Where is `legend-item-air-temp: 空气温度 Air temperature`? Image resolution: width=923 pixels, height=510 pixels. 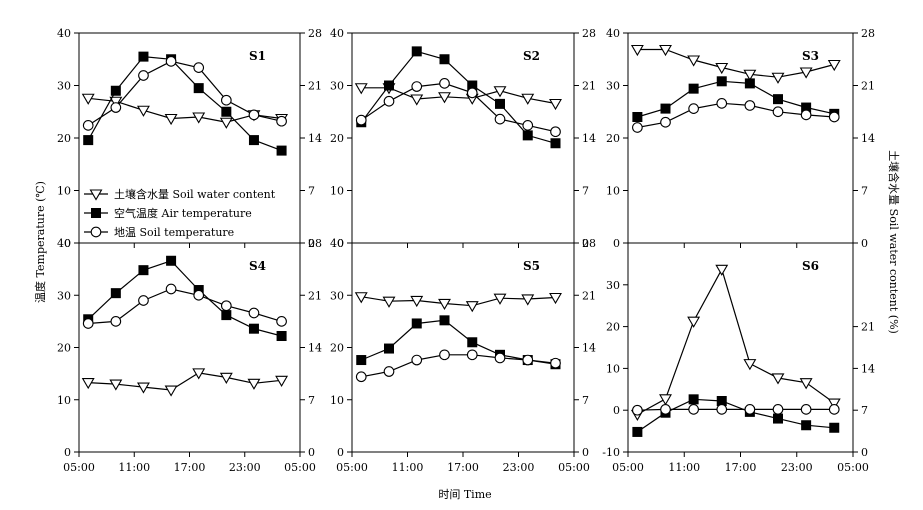
legend-item-air-temp: 空气温度 Air temperature is located at coordinates (168, 213).